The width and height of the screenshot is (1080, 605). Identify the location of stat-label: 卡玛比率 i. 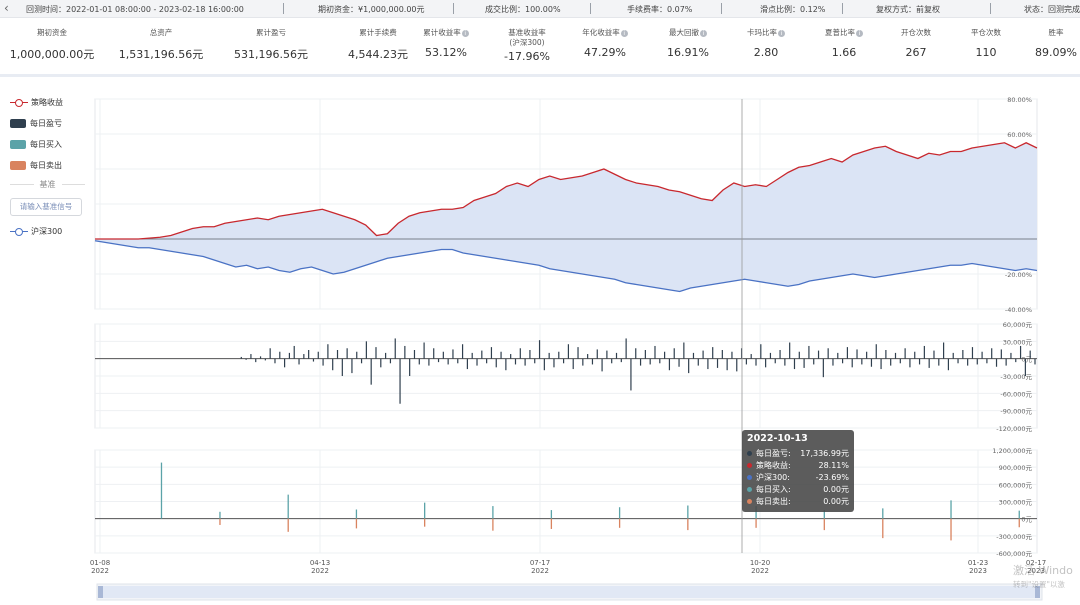
(766, 33).